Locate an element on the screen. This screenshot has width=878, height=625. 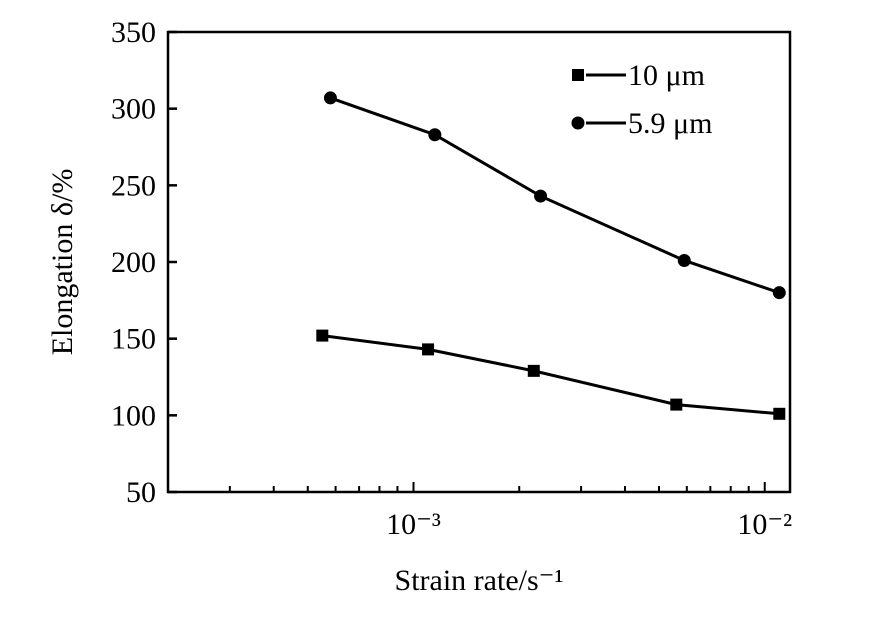
legend-label: 5.9 μm is located at coordinates (670, 123).